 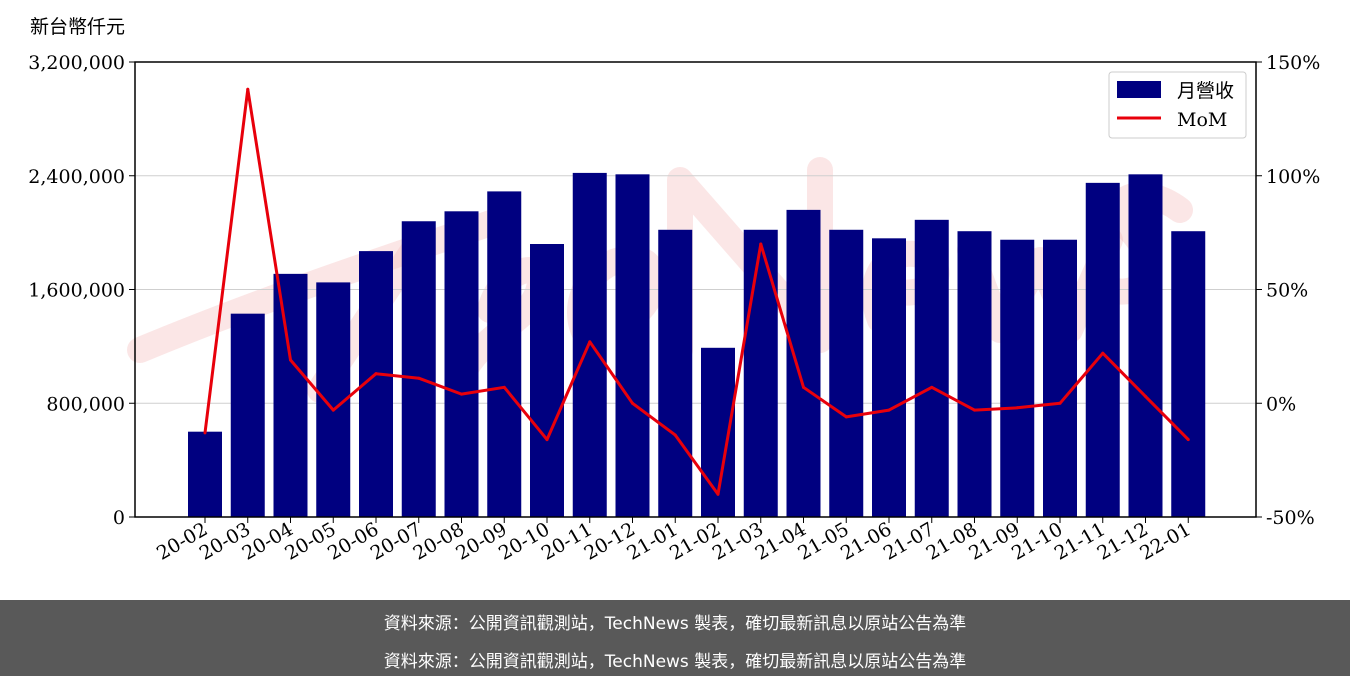 What do you see at coordinates (1290, 518) in the screenshot?
I see `y-right-tick-label: -50%` at bounding box center [1290, 518].